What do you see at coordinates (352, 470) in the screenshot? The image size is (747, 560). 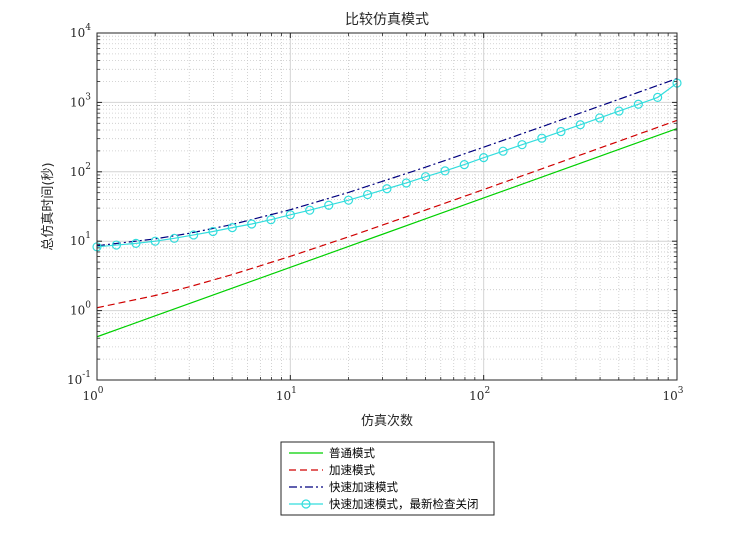 I see `legend-label-2: 加速模式` at bounding box center [352, 470].